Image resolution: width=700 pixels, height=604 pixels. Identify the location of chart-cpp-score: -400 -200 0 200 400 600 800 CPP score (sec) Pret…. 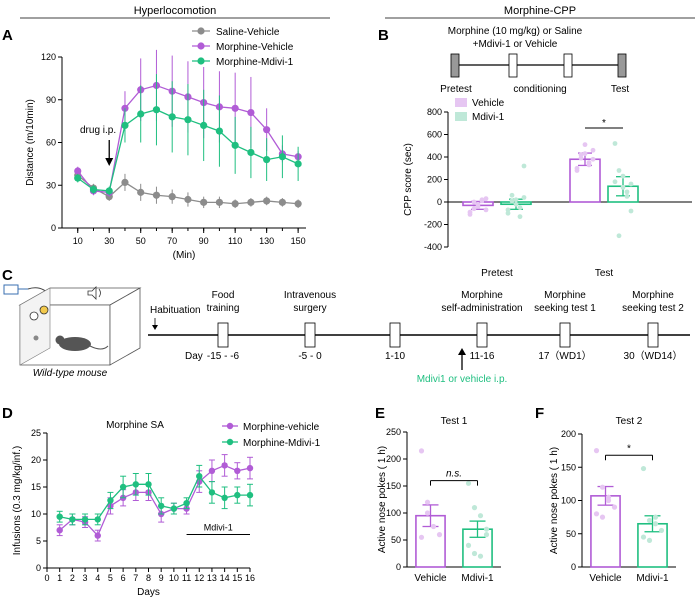
(547, 188).